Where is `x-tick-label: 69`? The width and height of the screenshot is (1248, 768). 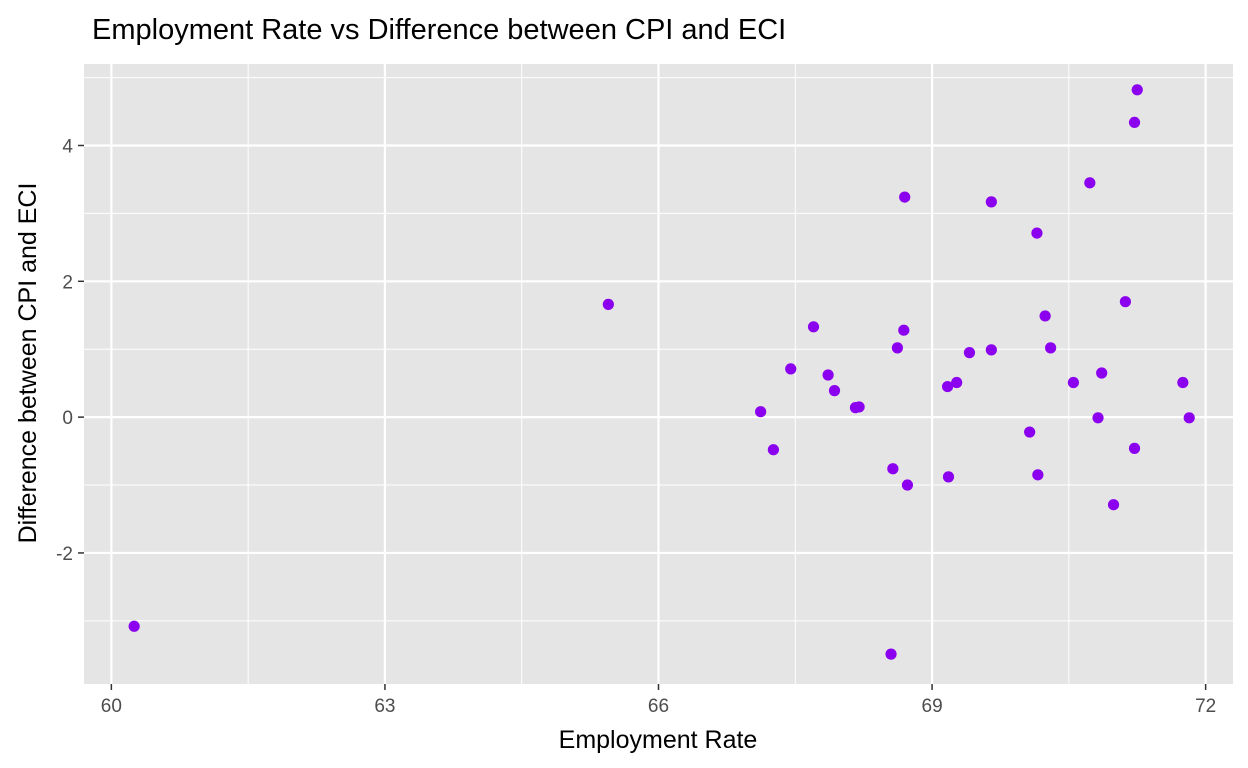
x-tick-label: 69 is located at coordinates (932, 706).